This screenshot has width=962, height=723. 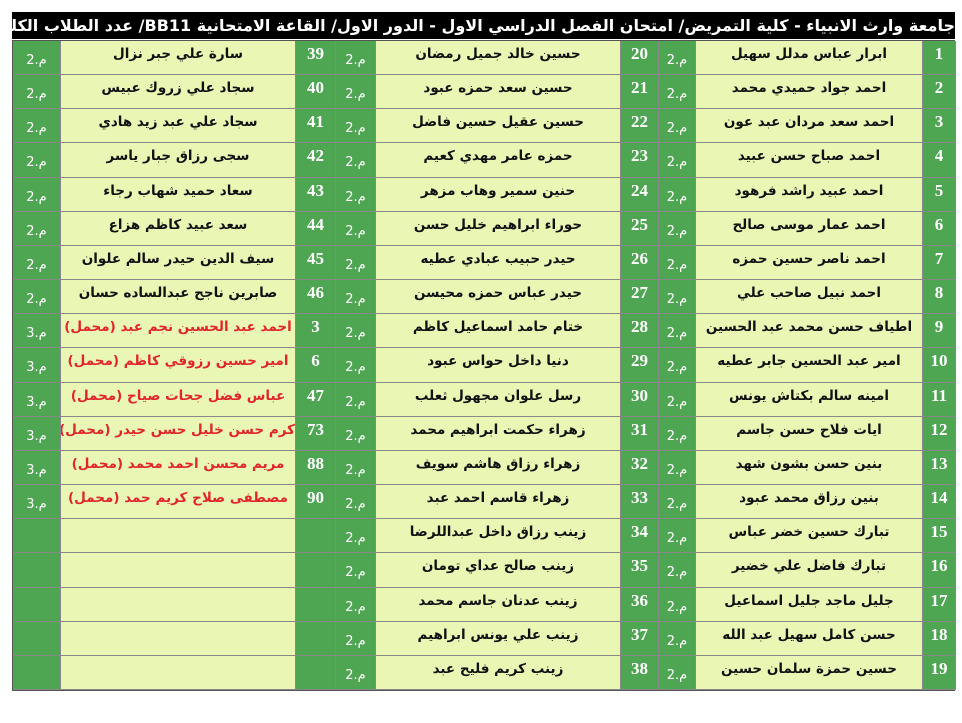 I want to click on number-cell: 9, so click(x=939, y=331).